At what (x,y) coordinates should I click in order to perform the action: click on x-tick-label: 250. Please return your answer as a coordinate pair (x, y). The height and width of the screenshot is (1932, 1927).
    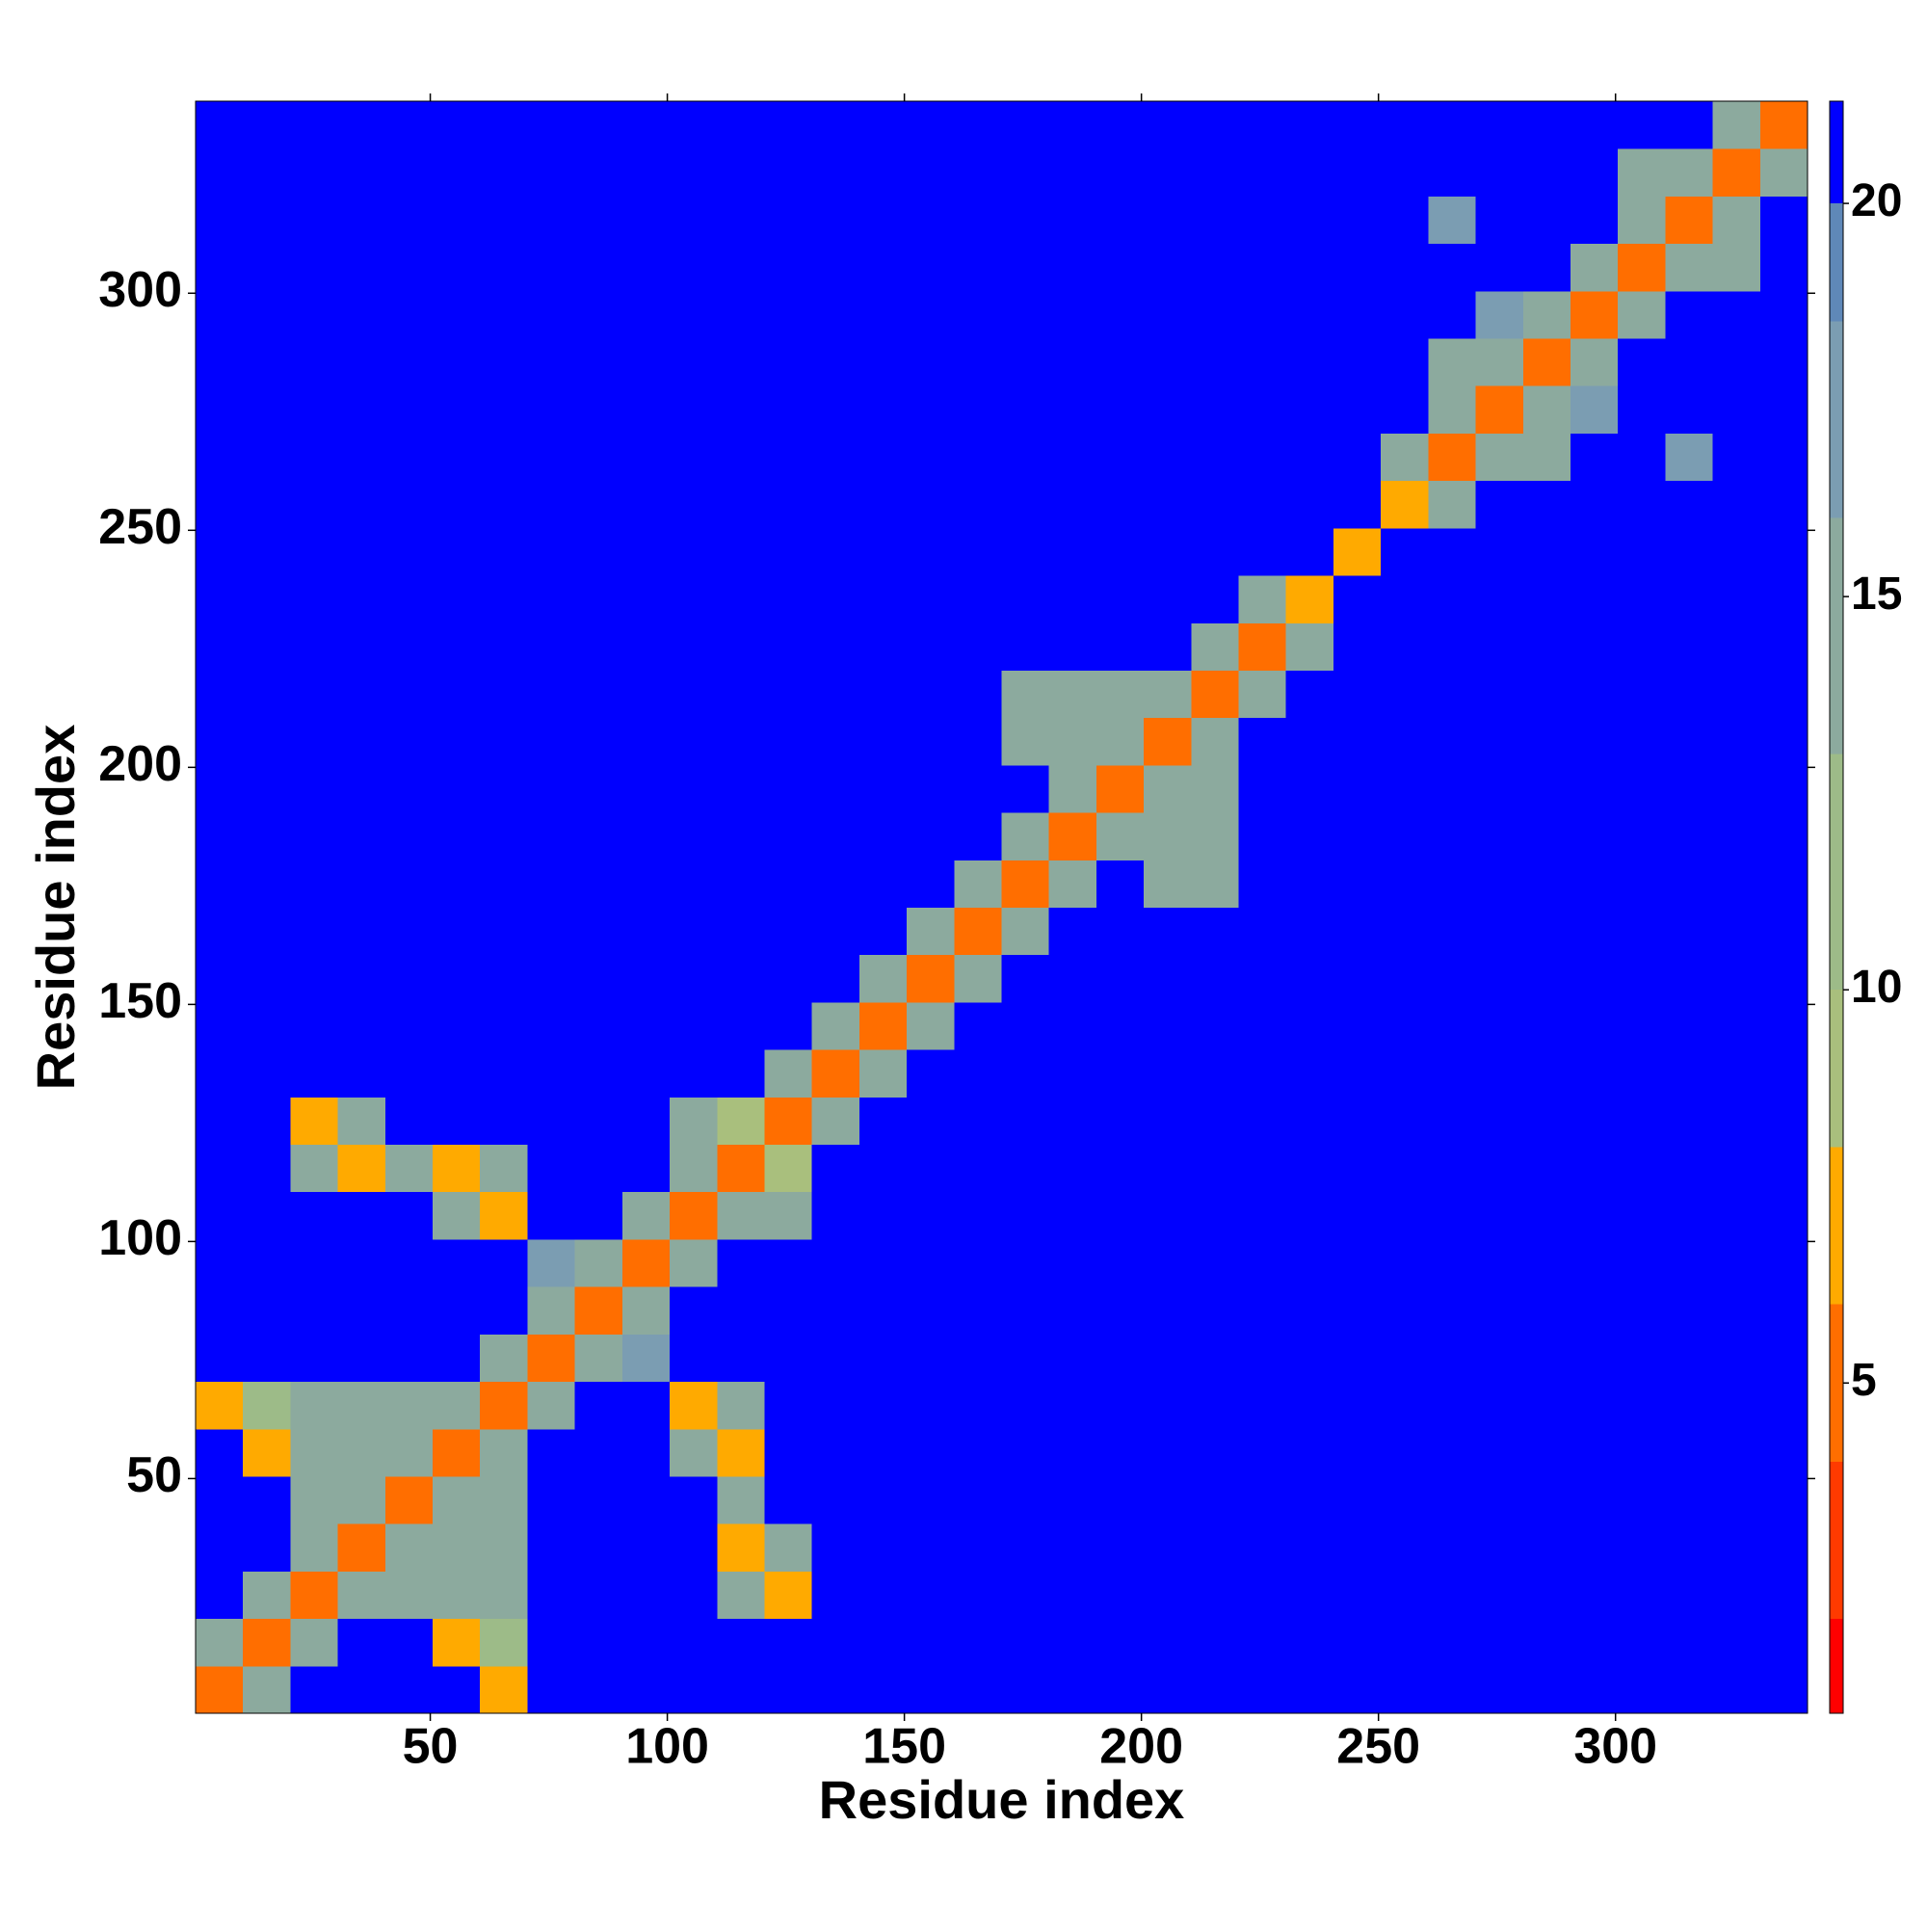
    Looking at the image, I should click on (1378, 1747).